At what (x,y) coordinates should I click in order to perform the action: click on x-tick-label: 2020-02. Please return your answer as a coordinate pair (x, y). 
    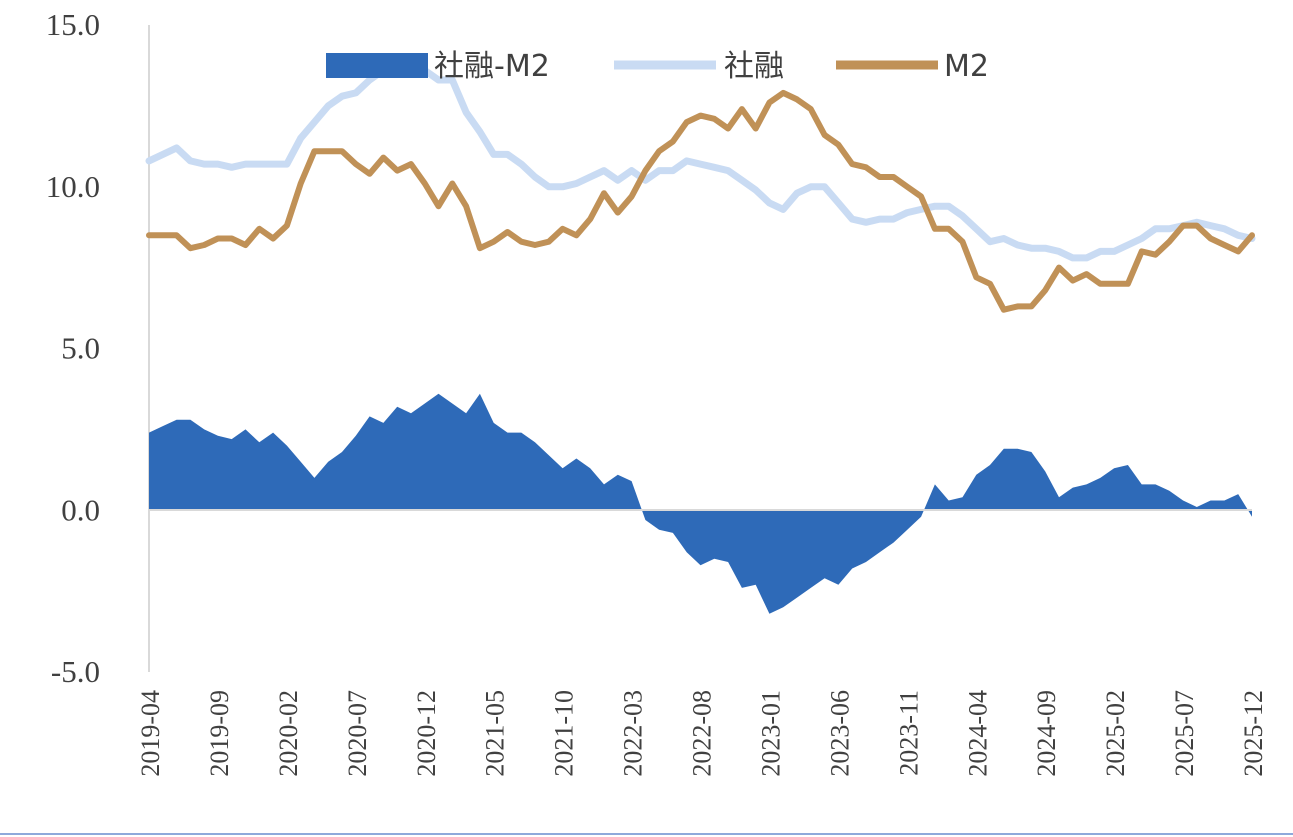
    Looking at the image, I should click on (288, 733).